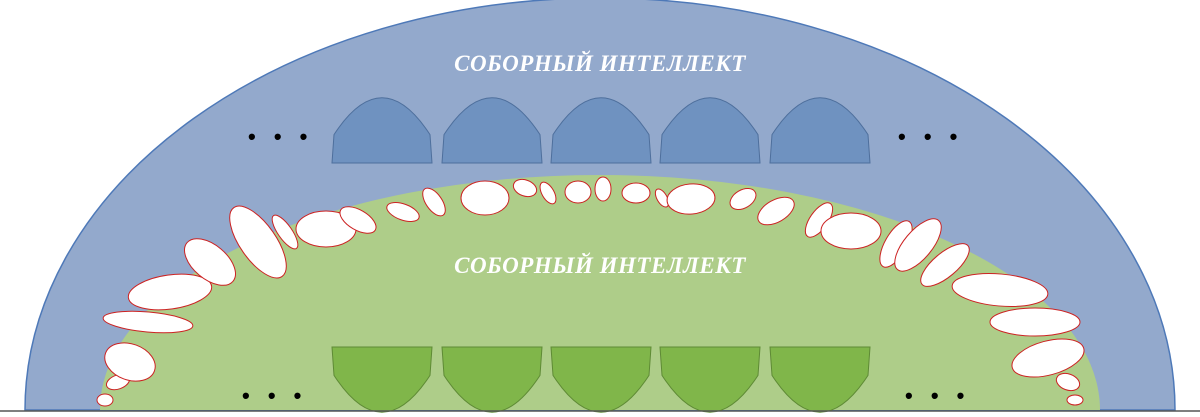 Image resolution: width=1200 pixels, height=417 pixels. Describe the element at coordinates (275, 395) in the screenshot. I see `inner-ellipsis-left: • • •` at that location.